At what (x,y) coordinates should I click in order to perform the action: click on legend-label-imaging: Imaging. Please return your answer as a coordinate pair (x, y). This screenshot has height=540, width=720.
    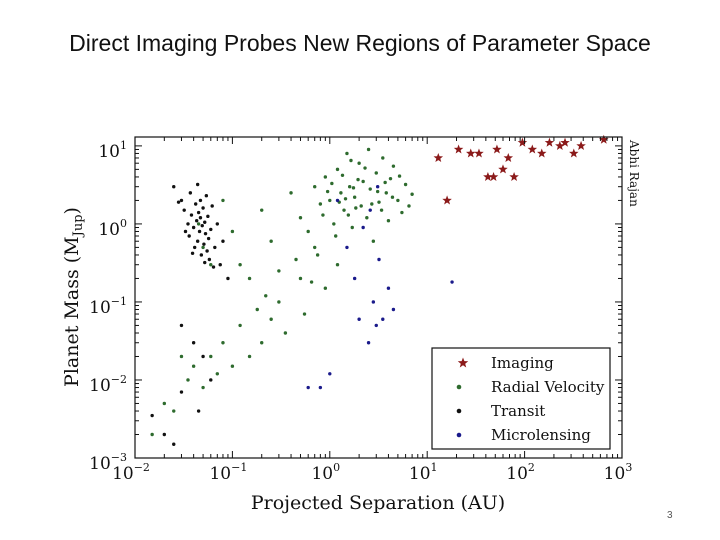
    Looking at the image, I should click on (522, 363).